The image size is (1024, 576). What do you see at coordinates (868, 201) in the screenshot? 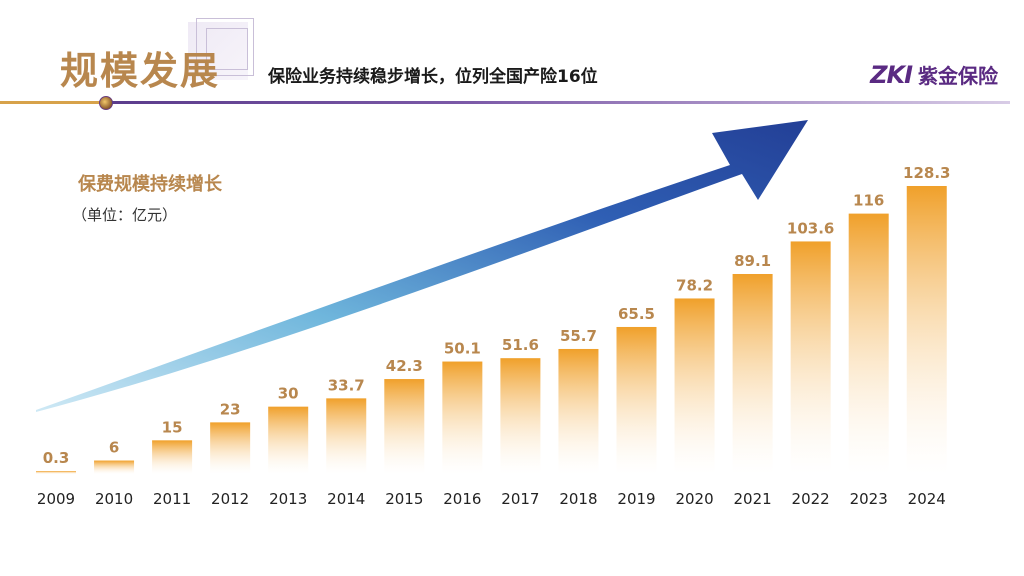
I see `bar-value-label: 116` at bounding box center [868, 201].